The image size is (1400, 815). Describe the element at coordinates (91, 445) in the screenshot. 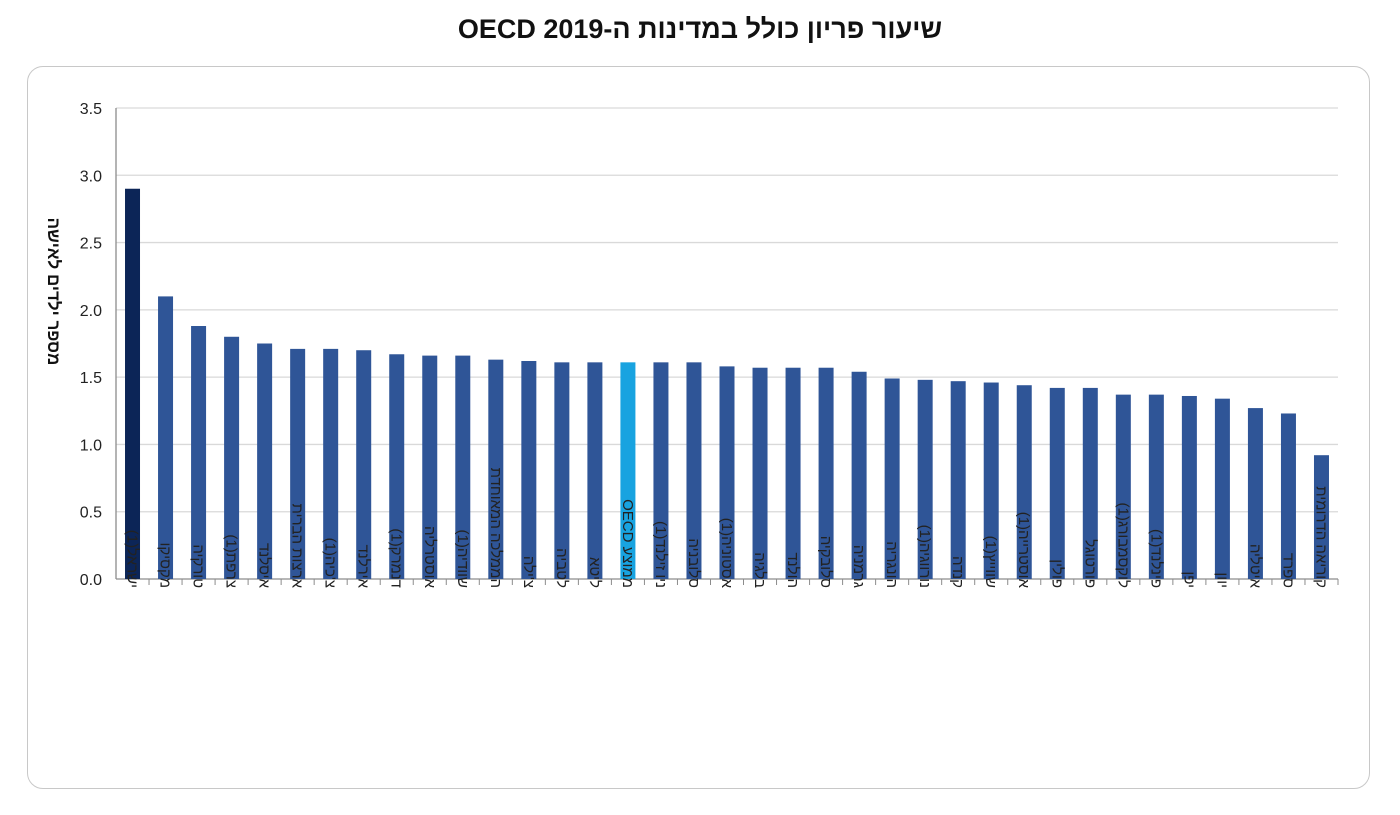

I see `y-tick-label: 1.0` at that location.